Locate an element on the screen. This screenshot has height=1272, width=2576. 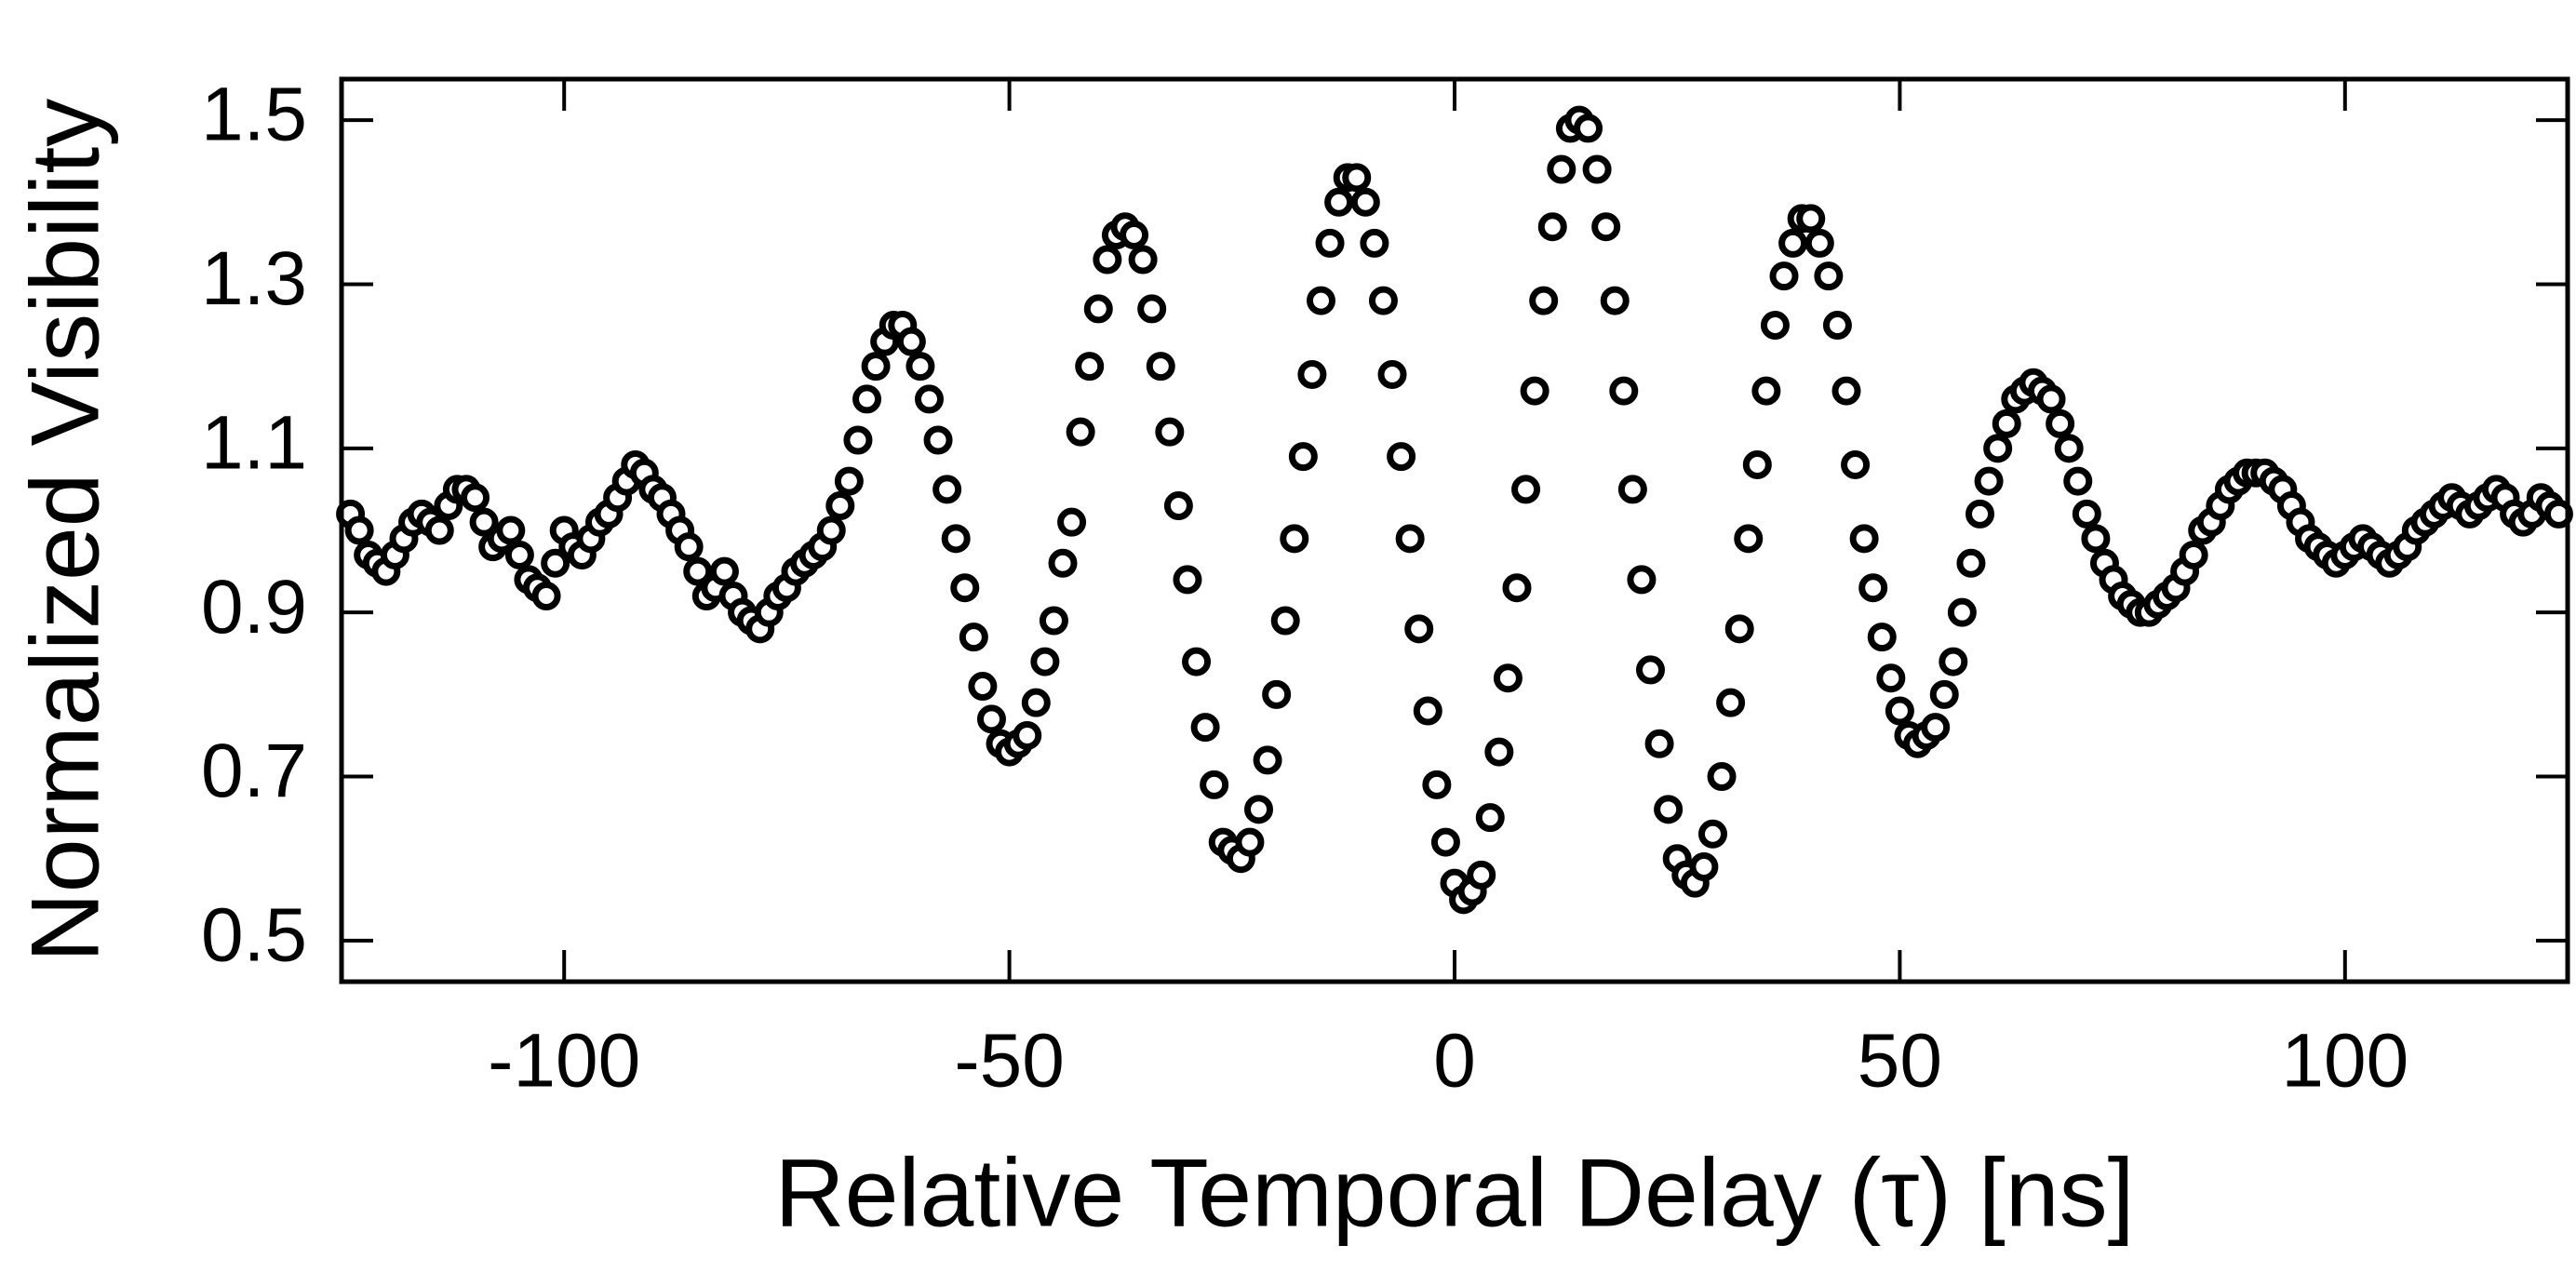
y-tick-label: 1.5 is located at coordinates (254, 115).